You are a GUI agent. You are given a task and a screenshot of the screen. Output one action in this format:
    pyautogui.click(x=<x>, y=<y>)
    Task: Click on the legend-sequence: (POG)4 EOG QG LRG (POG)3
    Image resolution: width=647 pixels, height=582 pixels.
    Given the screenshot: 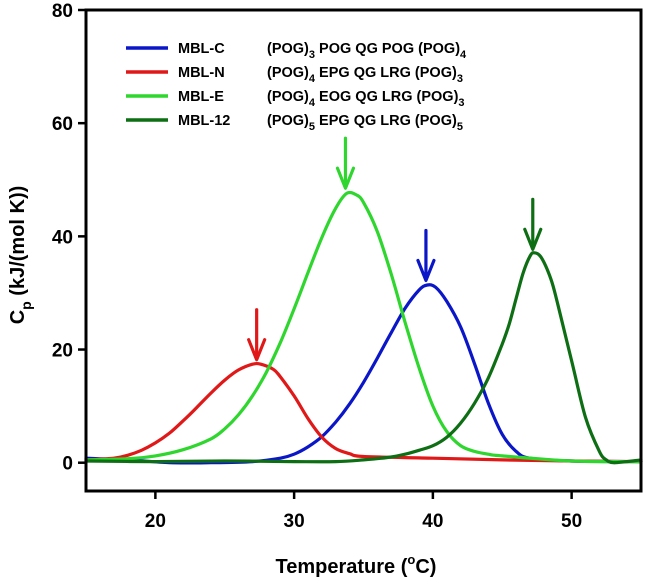 What is the action you would take?
    pyautogui.click(x=366, y=99)
    